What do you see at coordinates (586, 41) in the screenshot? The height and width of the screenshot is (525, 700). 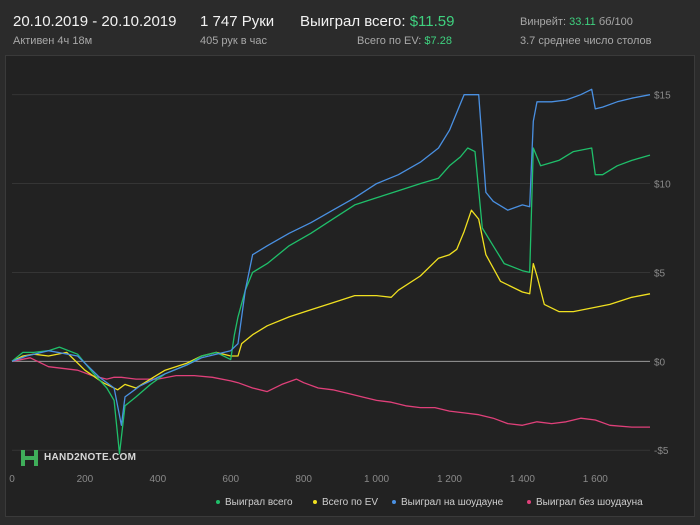 I see `avg-tables: 3.7 среднее число столов` at bounding box center [586, 41].